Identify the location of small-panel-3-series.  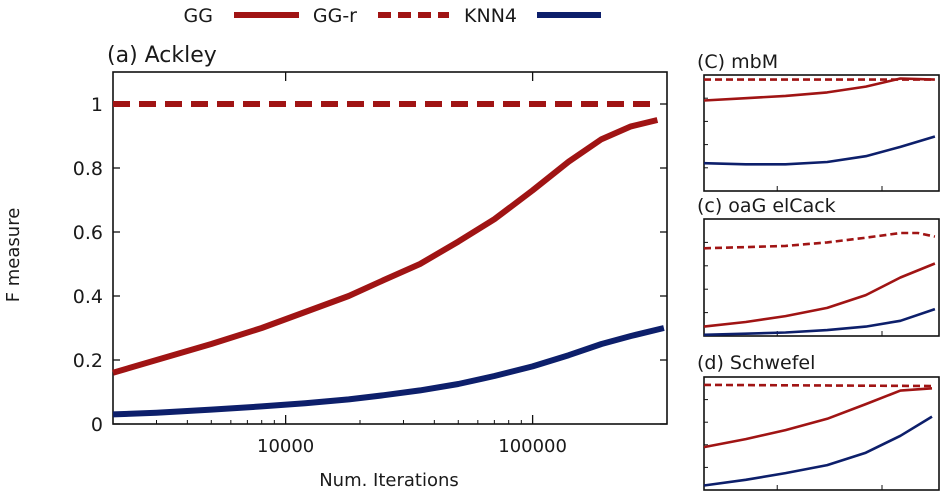
(818, 435).